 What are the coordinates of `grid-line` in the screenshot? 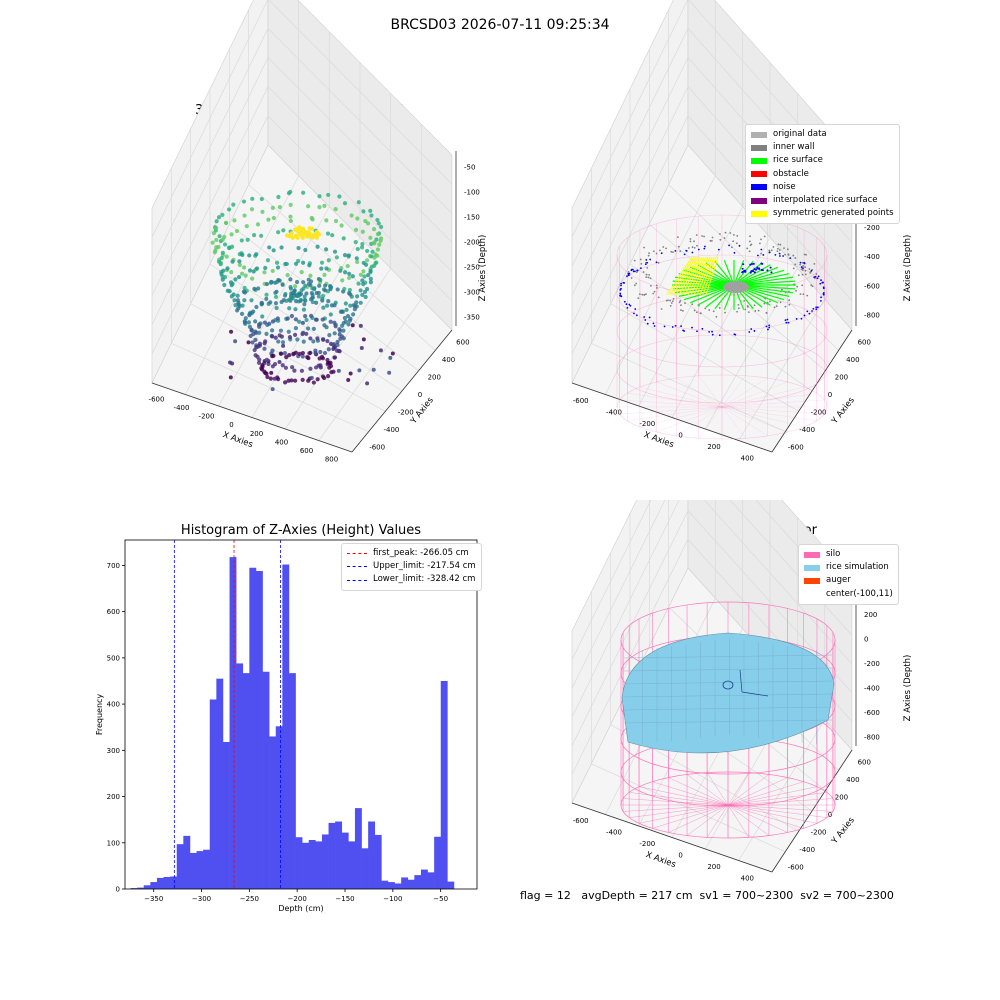 It's located at (611, 580).